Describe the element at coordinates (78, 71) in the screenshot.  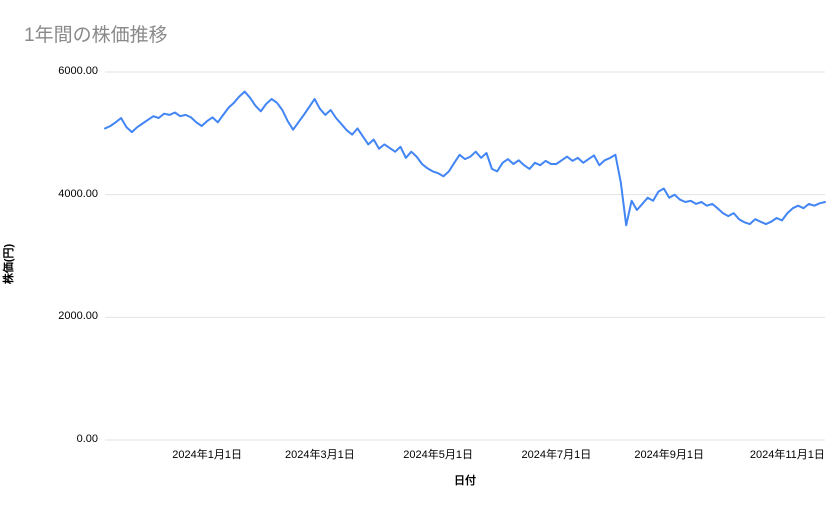
I see `y-tick-label: 6000.00` at that location.